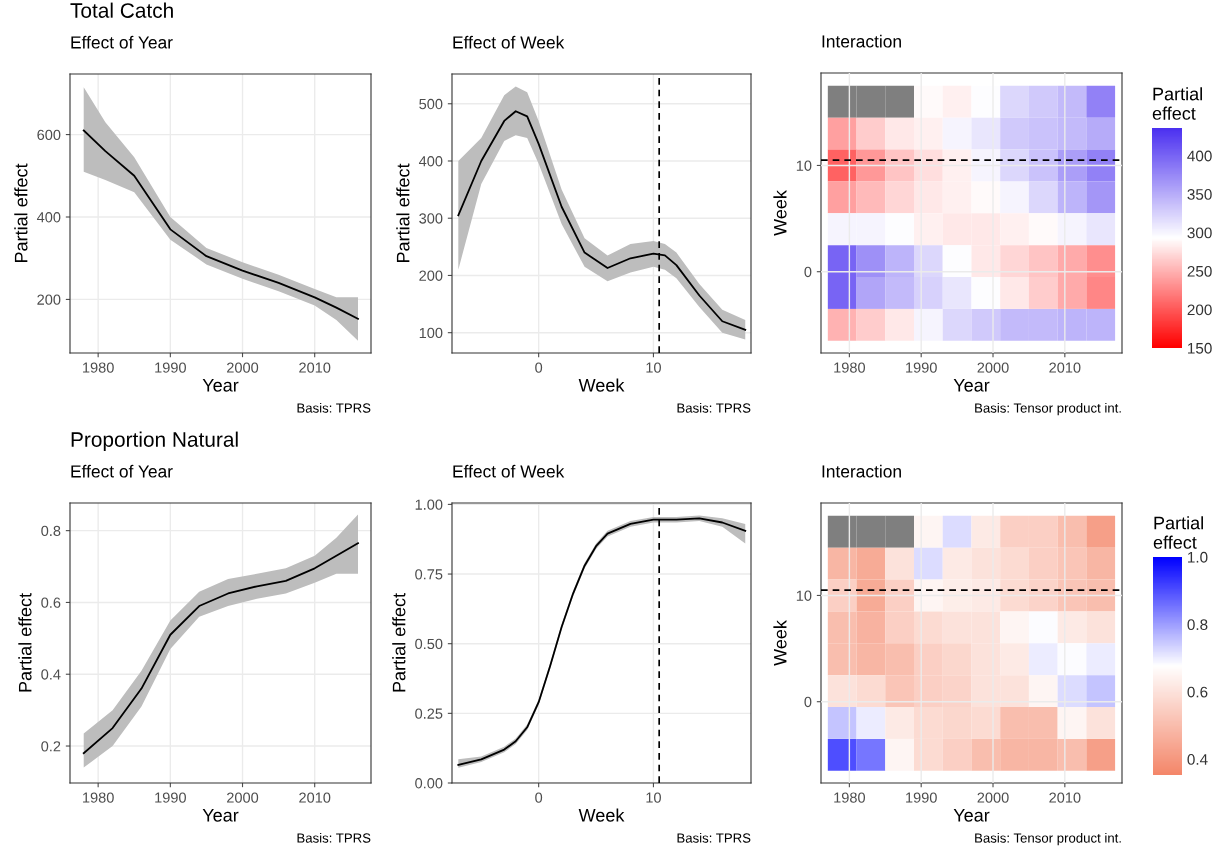 The image size is (1221, 852). Describe the element at coordinates (1197, 625) in the screenshot. I see `color-bar-label: 0.8` at that location.